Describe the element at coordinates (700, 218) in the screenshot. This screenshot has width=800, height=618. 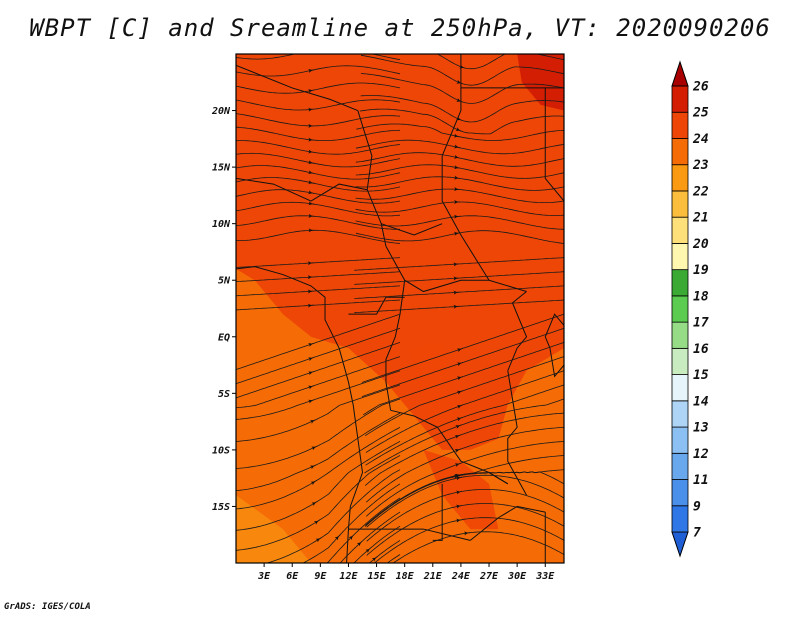
I see `colorbar-level-label: 21` at that location.